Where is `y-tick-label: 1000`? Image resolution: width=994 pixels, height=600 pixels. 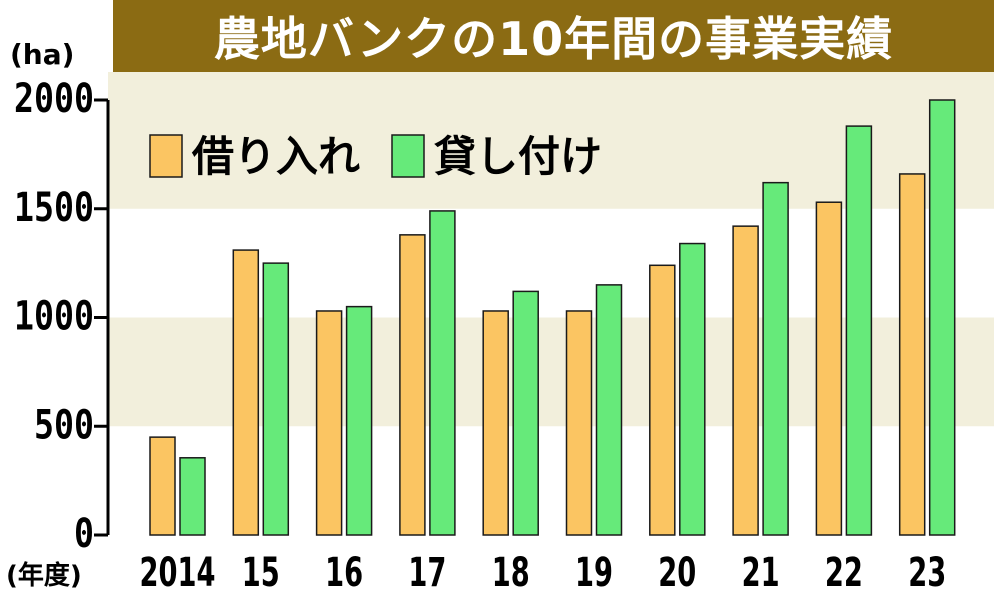
y-tick-label: 1000 is located at coordinates (54, 317).